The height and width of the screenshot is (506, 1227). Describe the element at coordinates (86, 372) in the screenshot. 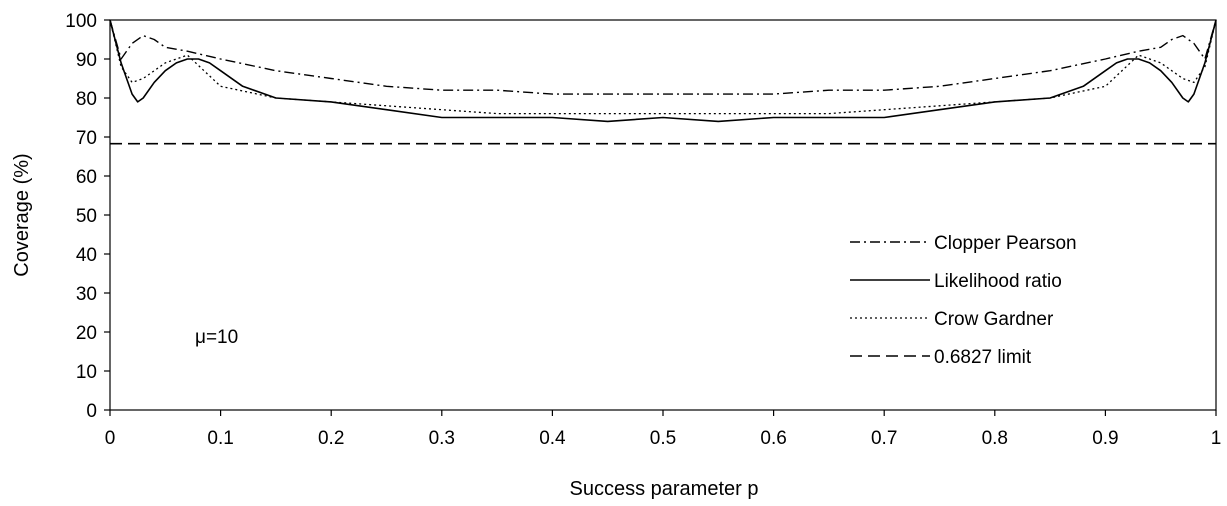

I see `y-tick-label: 10` at that location.